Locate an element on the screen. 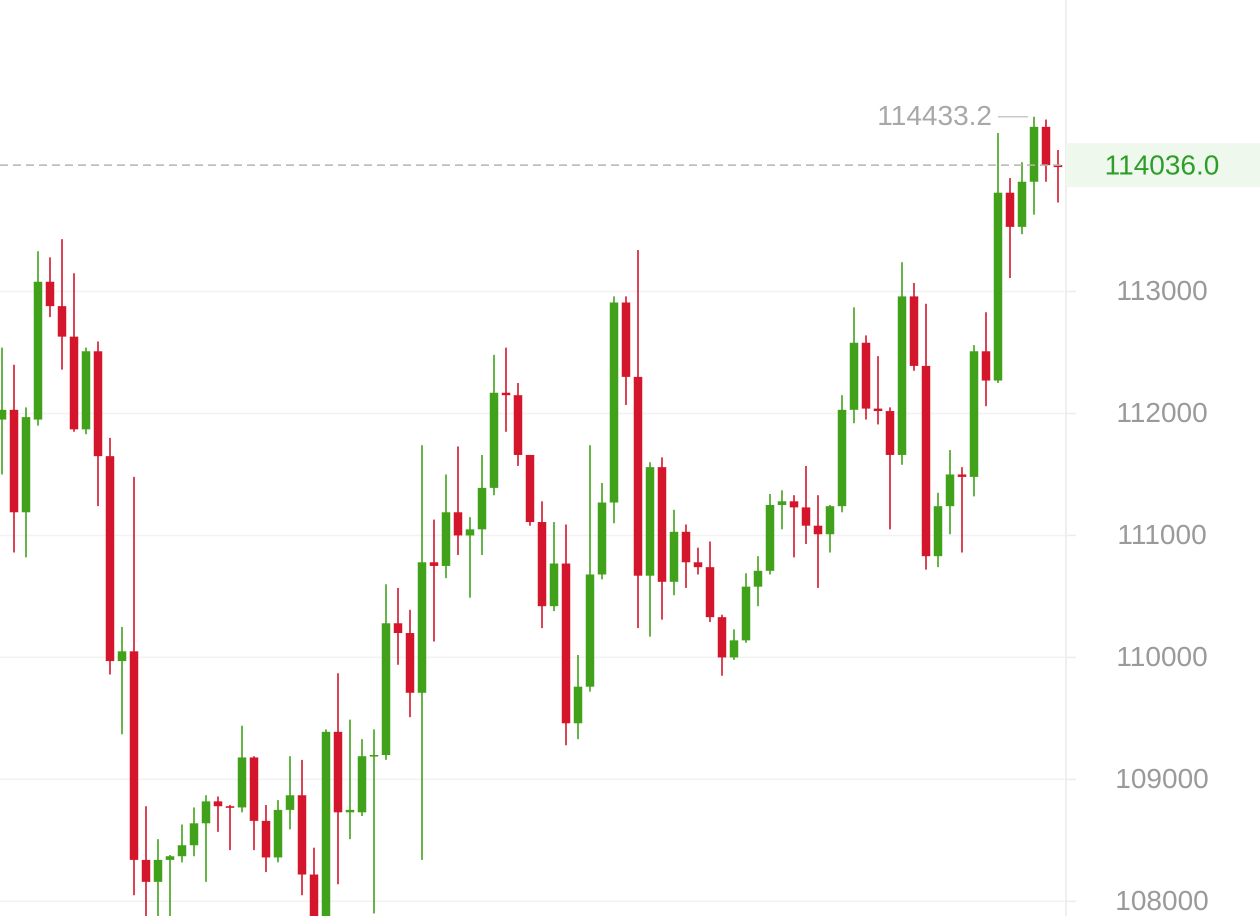 The height and width of the screenshot is (916, 1260). last-price-box is located at coordinates (1163, 165).